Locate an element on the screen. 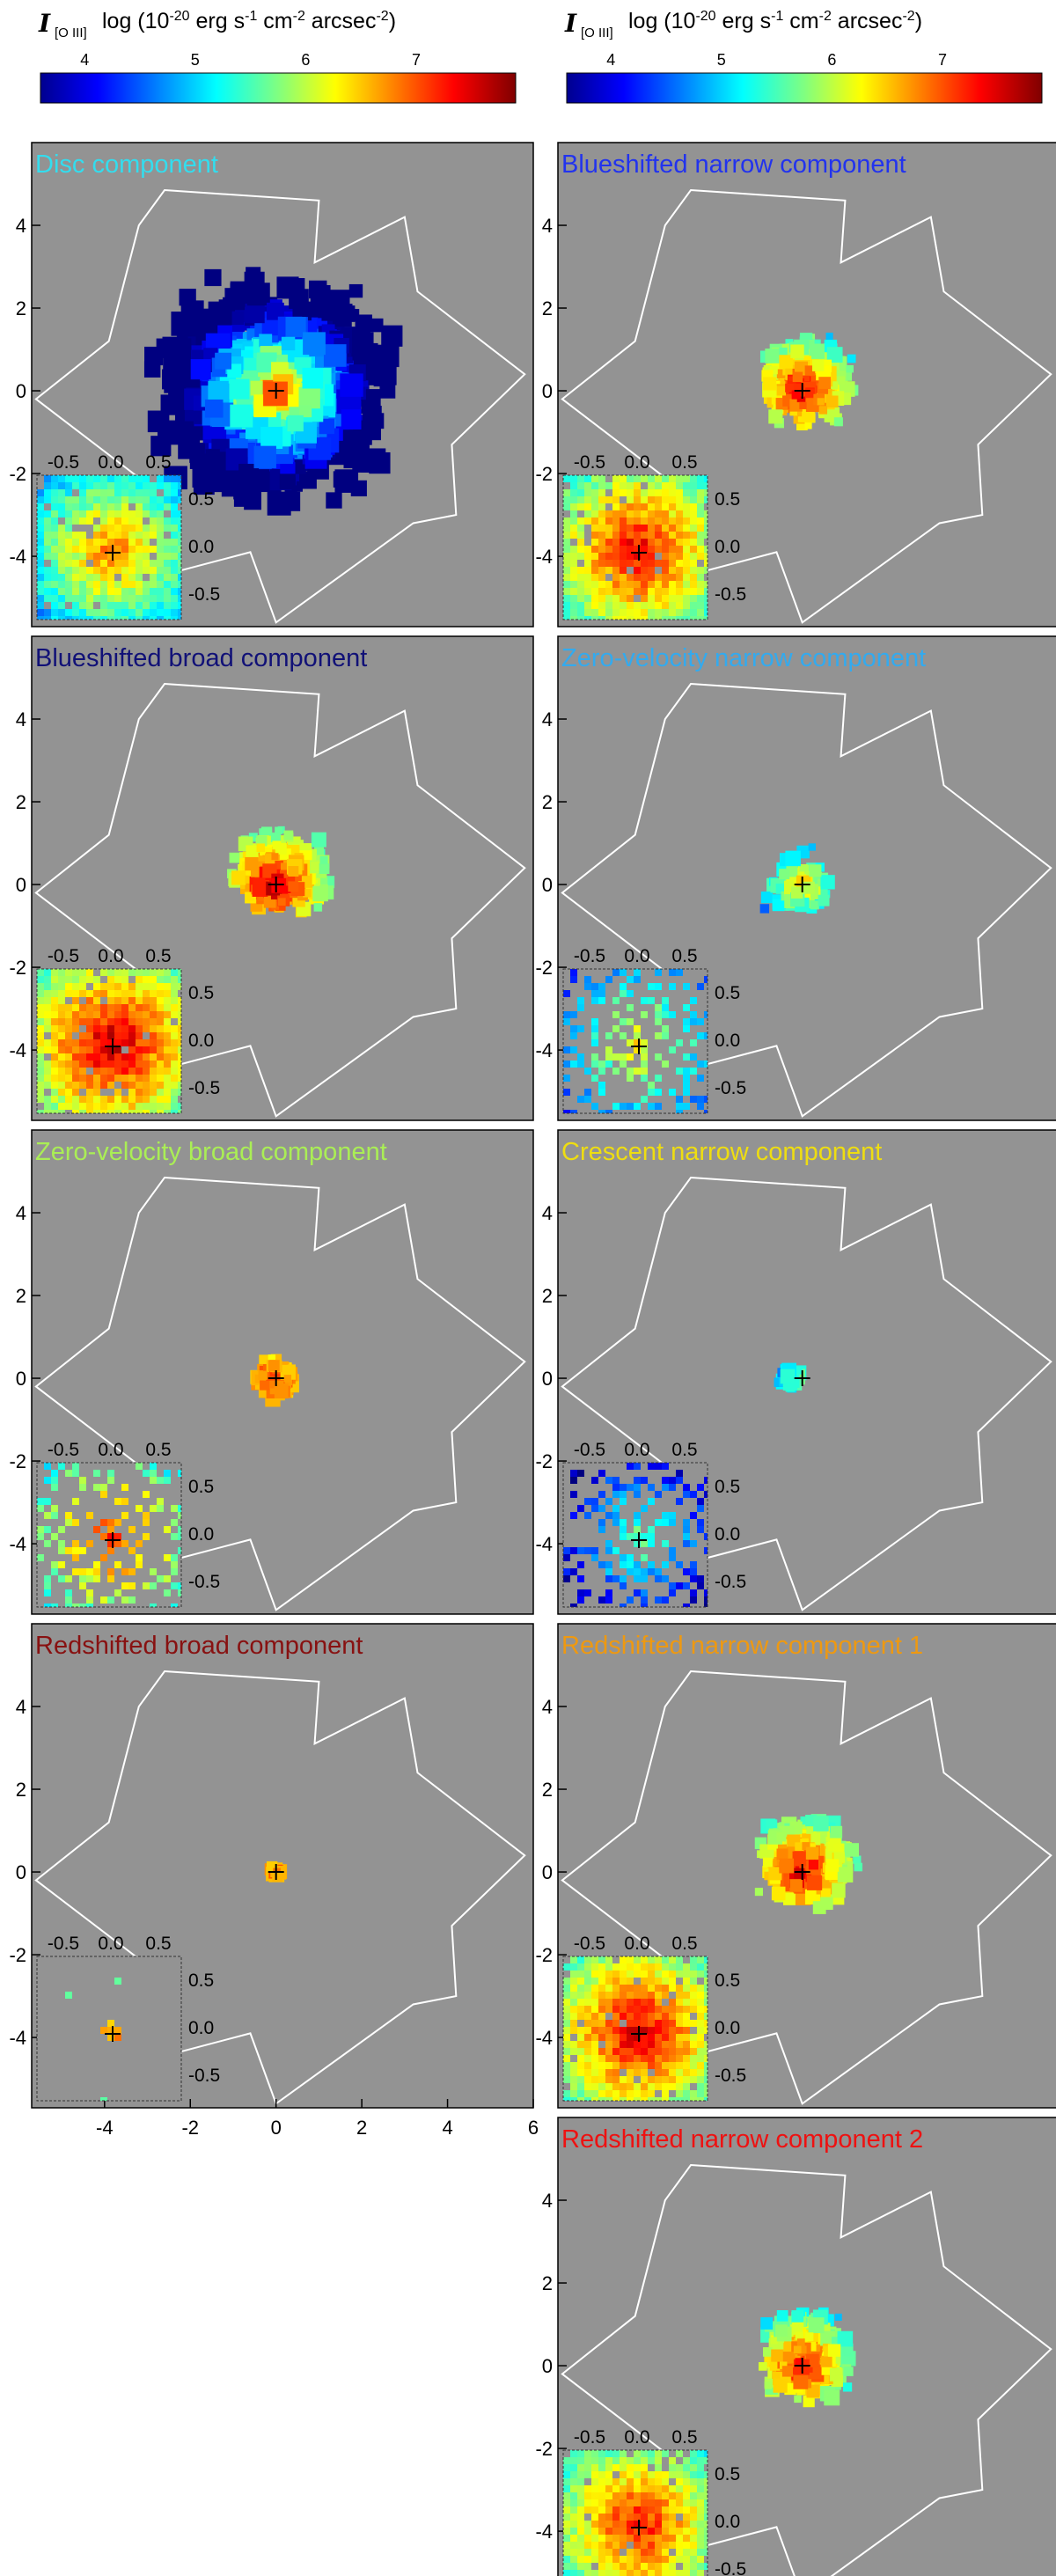 Image resolution: width=1056 pixels, height=2576 pixels. panel-frame is located at coordinates (807, 384).